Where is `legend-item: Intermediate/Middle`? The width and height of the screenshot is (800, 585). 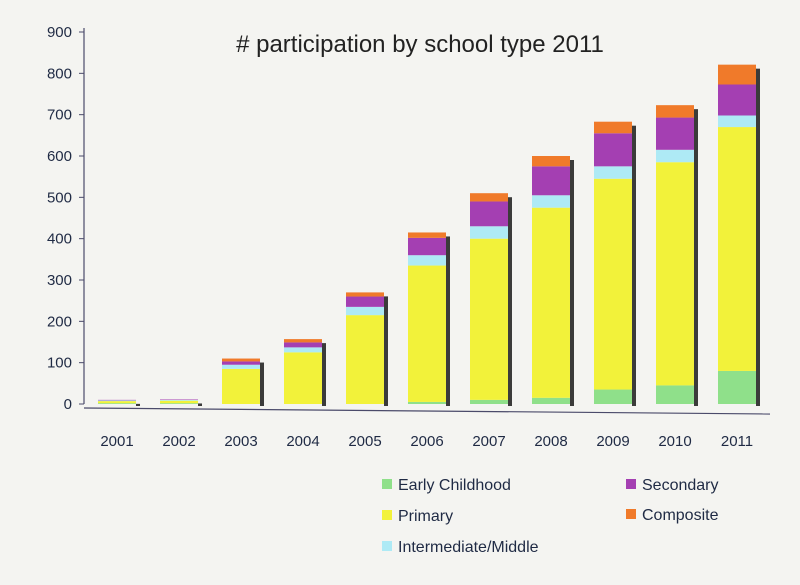
legend-item: Intermediate/Middle is located at coordinates (460, 547).